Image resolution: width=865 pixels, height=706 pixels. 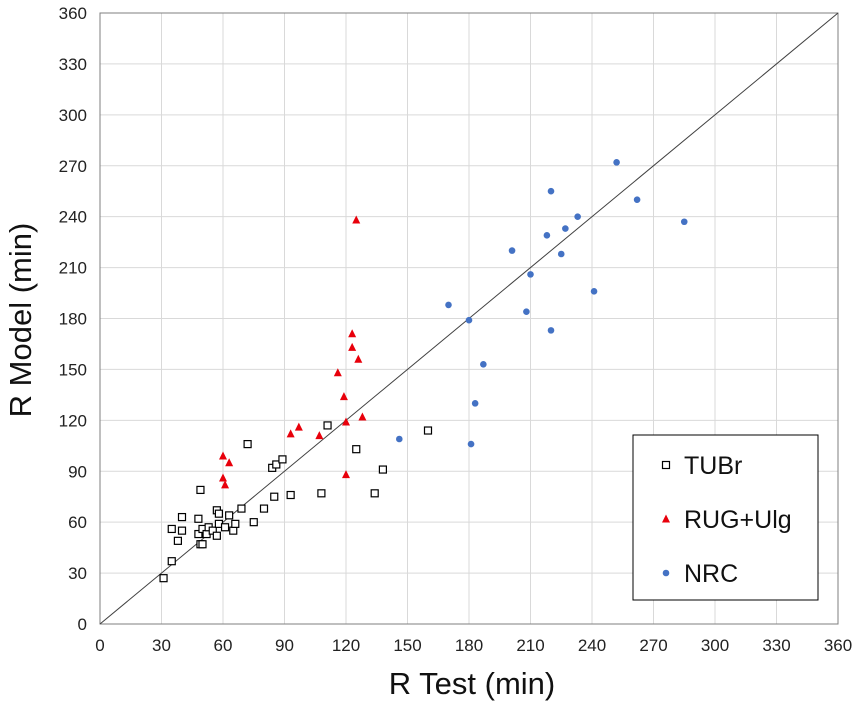 I want to click on x-tick-label: 90, so click(x=284, y=645).